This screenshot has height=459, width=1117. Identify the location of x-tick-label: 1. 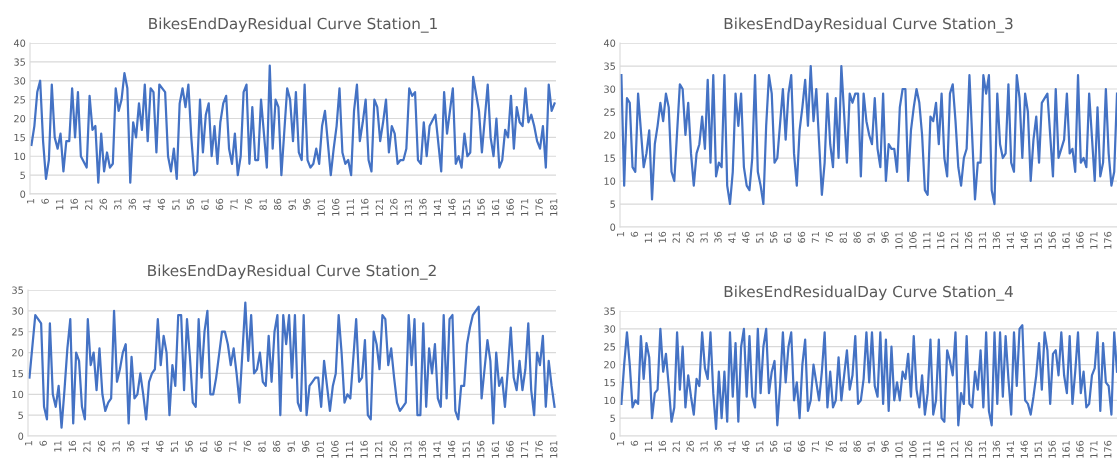
(620, 234).